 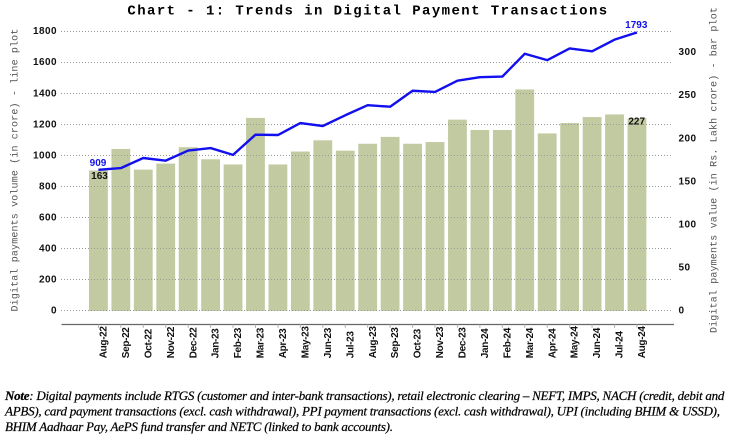 What do you see at coordinates (45, 93) in the screenshot?
I see `svg-text: 1400` at bounding box center [45, 93].